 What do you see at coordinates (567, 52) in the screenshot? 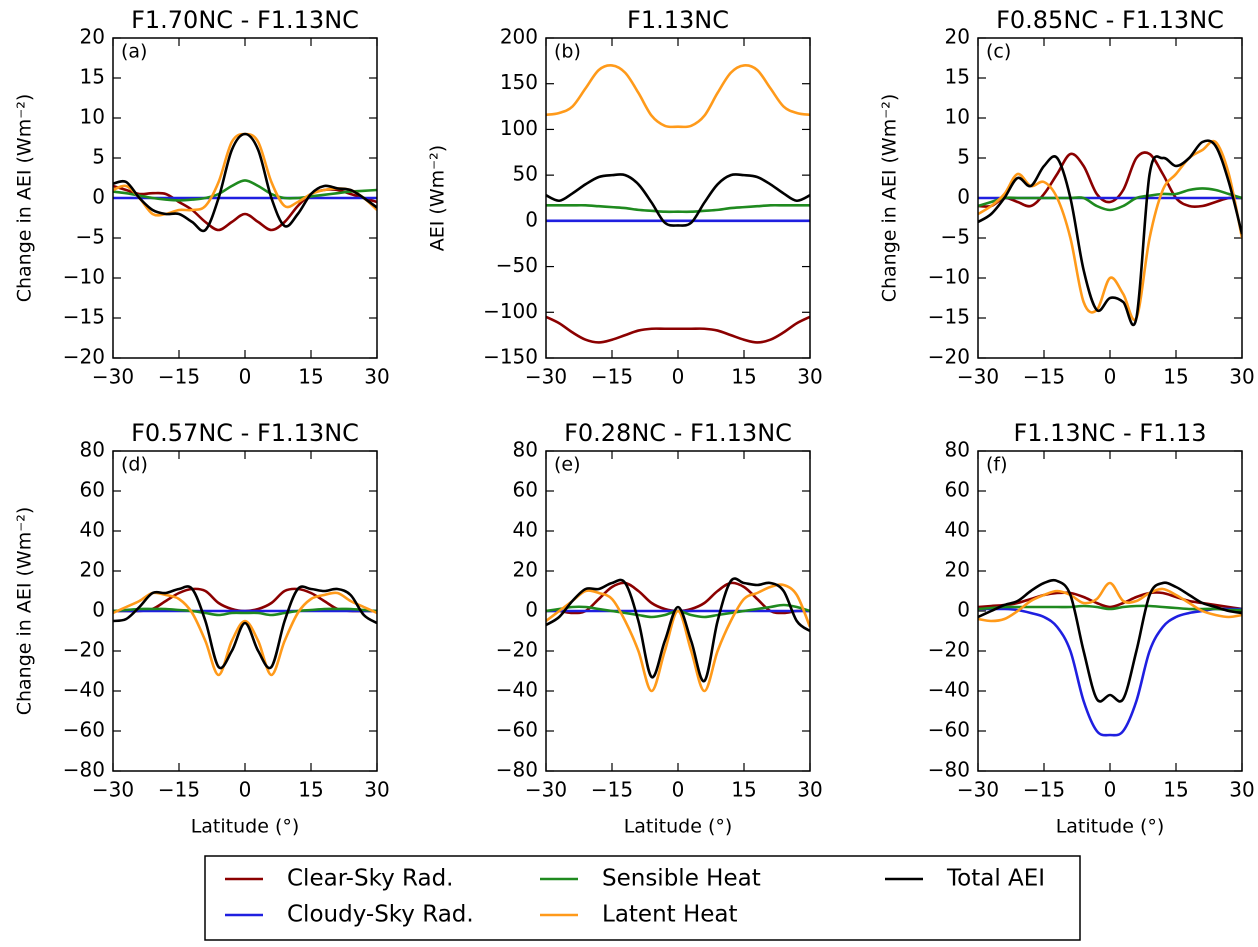
I see `panel-label: (b)` at bounding box center [567, 52].